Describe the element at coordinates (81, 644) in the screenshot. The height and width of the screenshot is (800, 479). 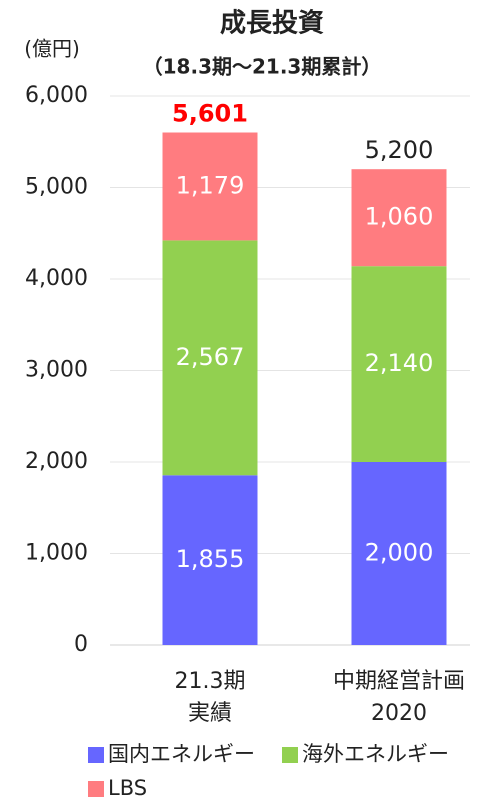
I see `y-tick-label: 0` at that location.